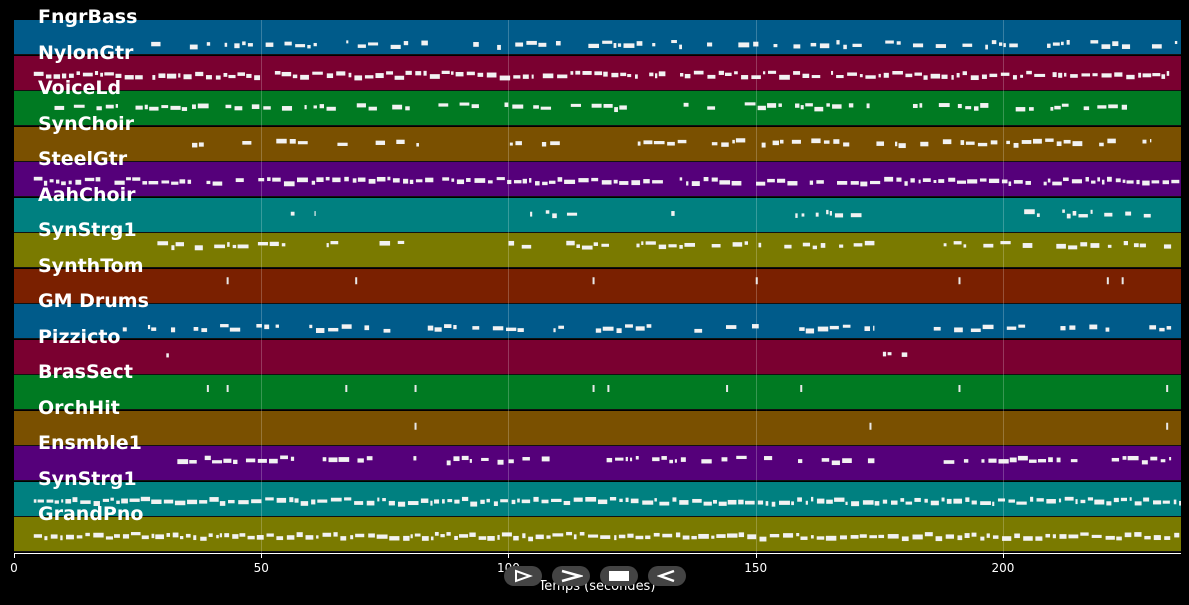  Describe the element at coordinates (509, 555) in the screenshot. I see `x-tick` at that location.